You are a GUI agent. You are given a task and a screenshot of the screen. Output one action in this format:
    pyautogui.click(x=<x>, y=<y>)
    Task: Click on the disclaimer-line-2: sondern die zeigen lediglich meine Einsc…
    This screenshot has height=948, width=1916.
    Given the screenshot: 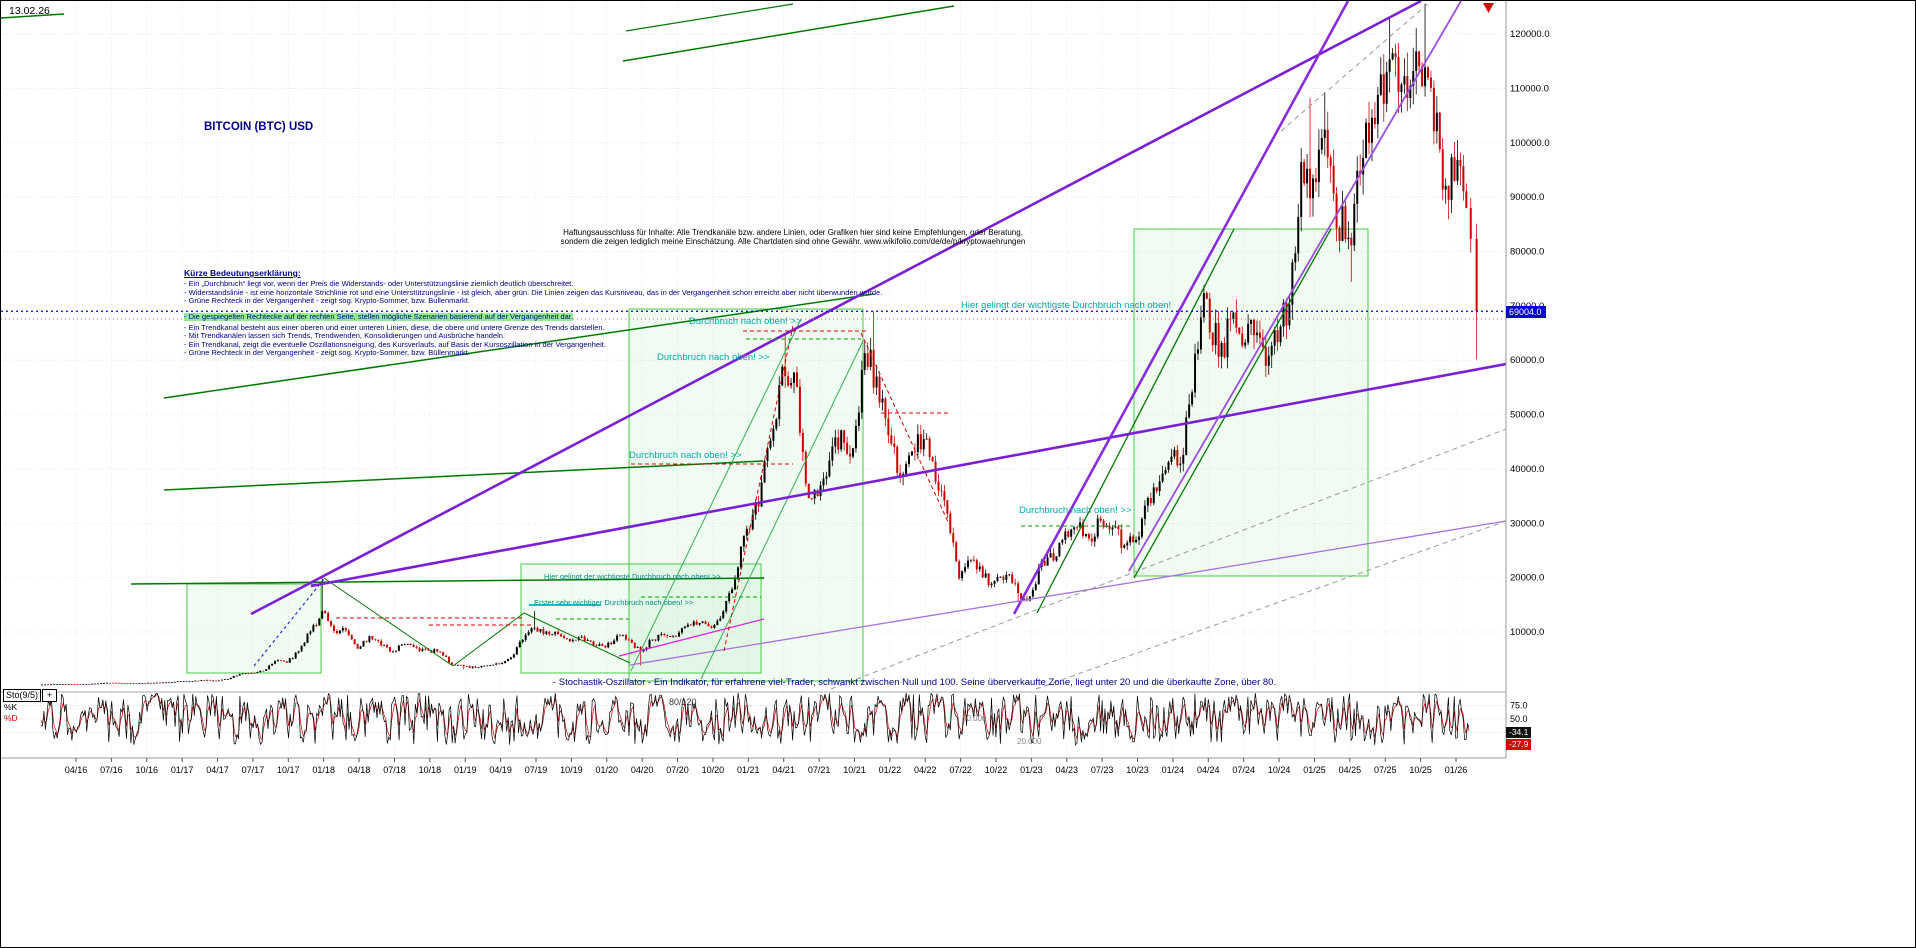 What is the action you would take?
    pyautogui.click(x=793, y=241)
    